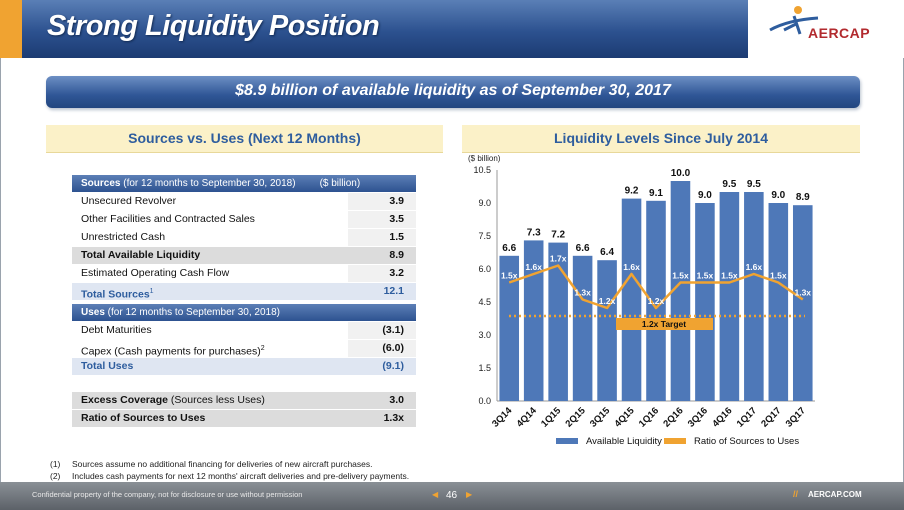 The image size is (904, 510). What do you see at coordinates (558, 235) in the screenshot?
I see `bar-value-label: 7.2` at bounding box center [558, 235].